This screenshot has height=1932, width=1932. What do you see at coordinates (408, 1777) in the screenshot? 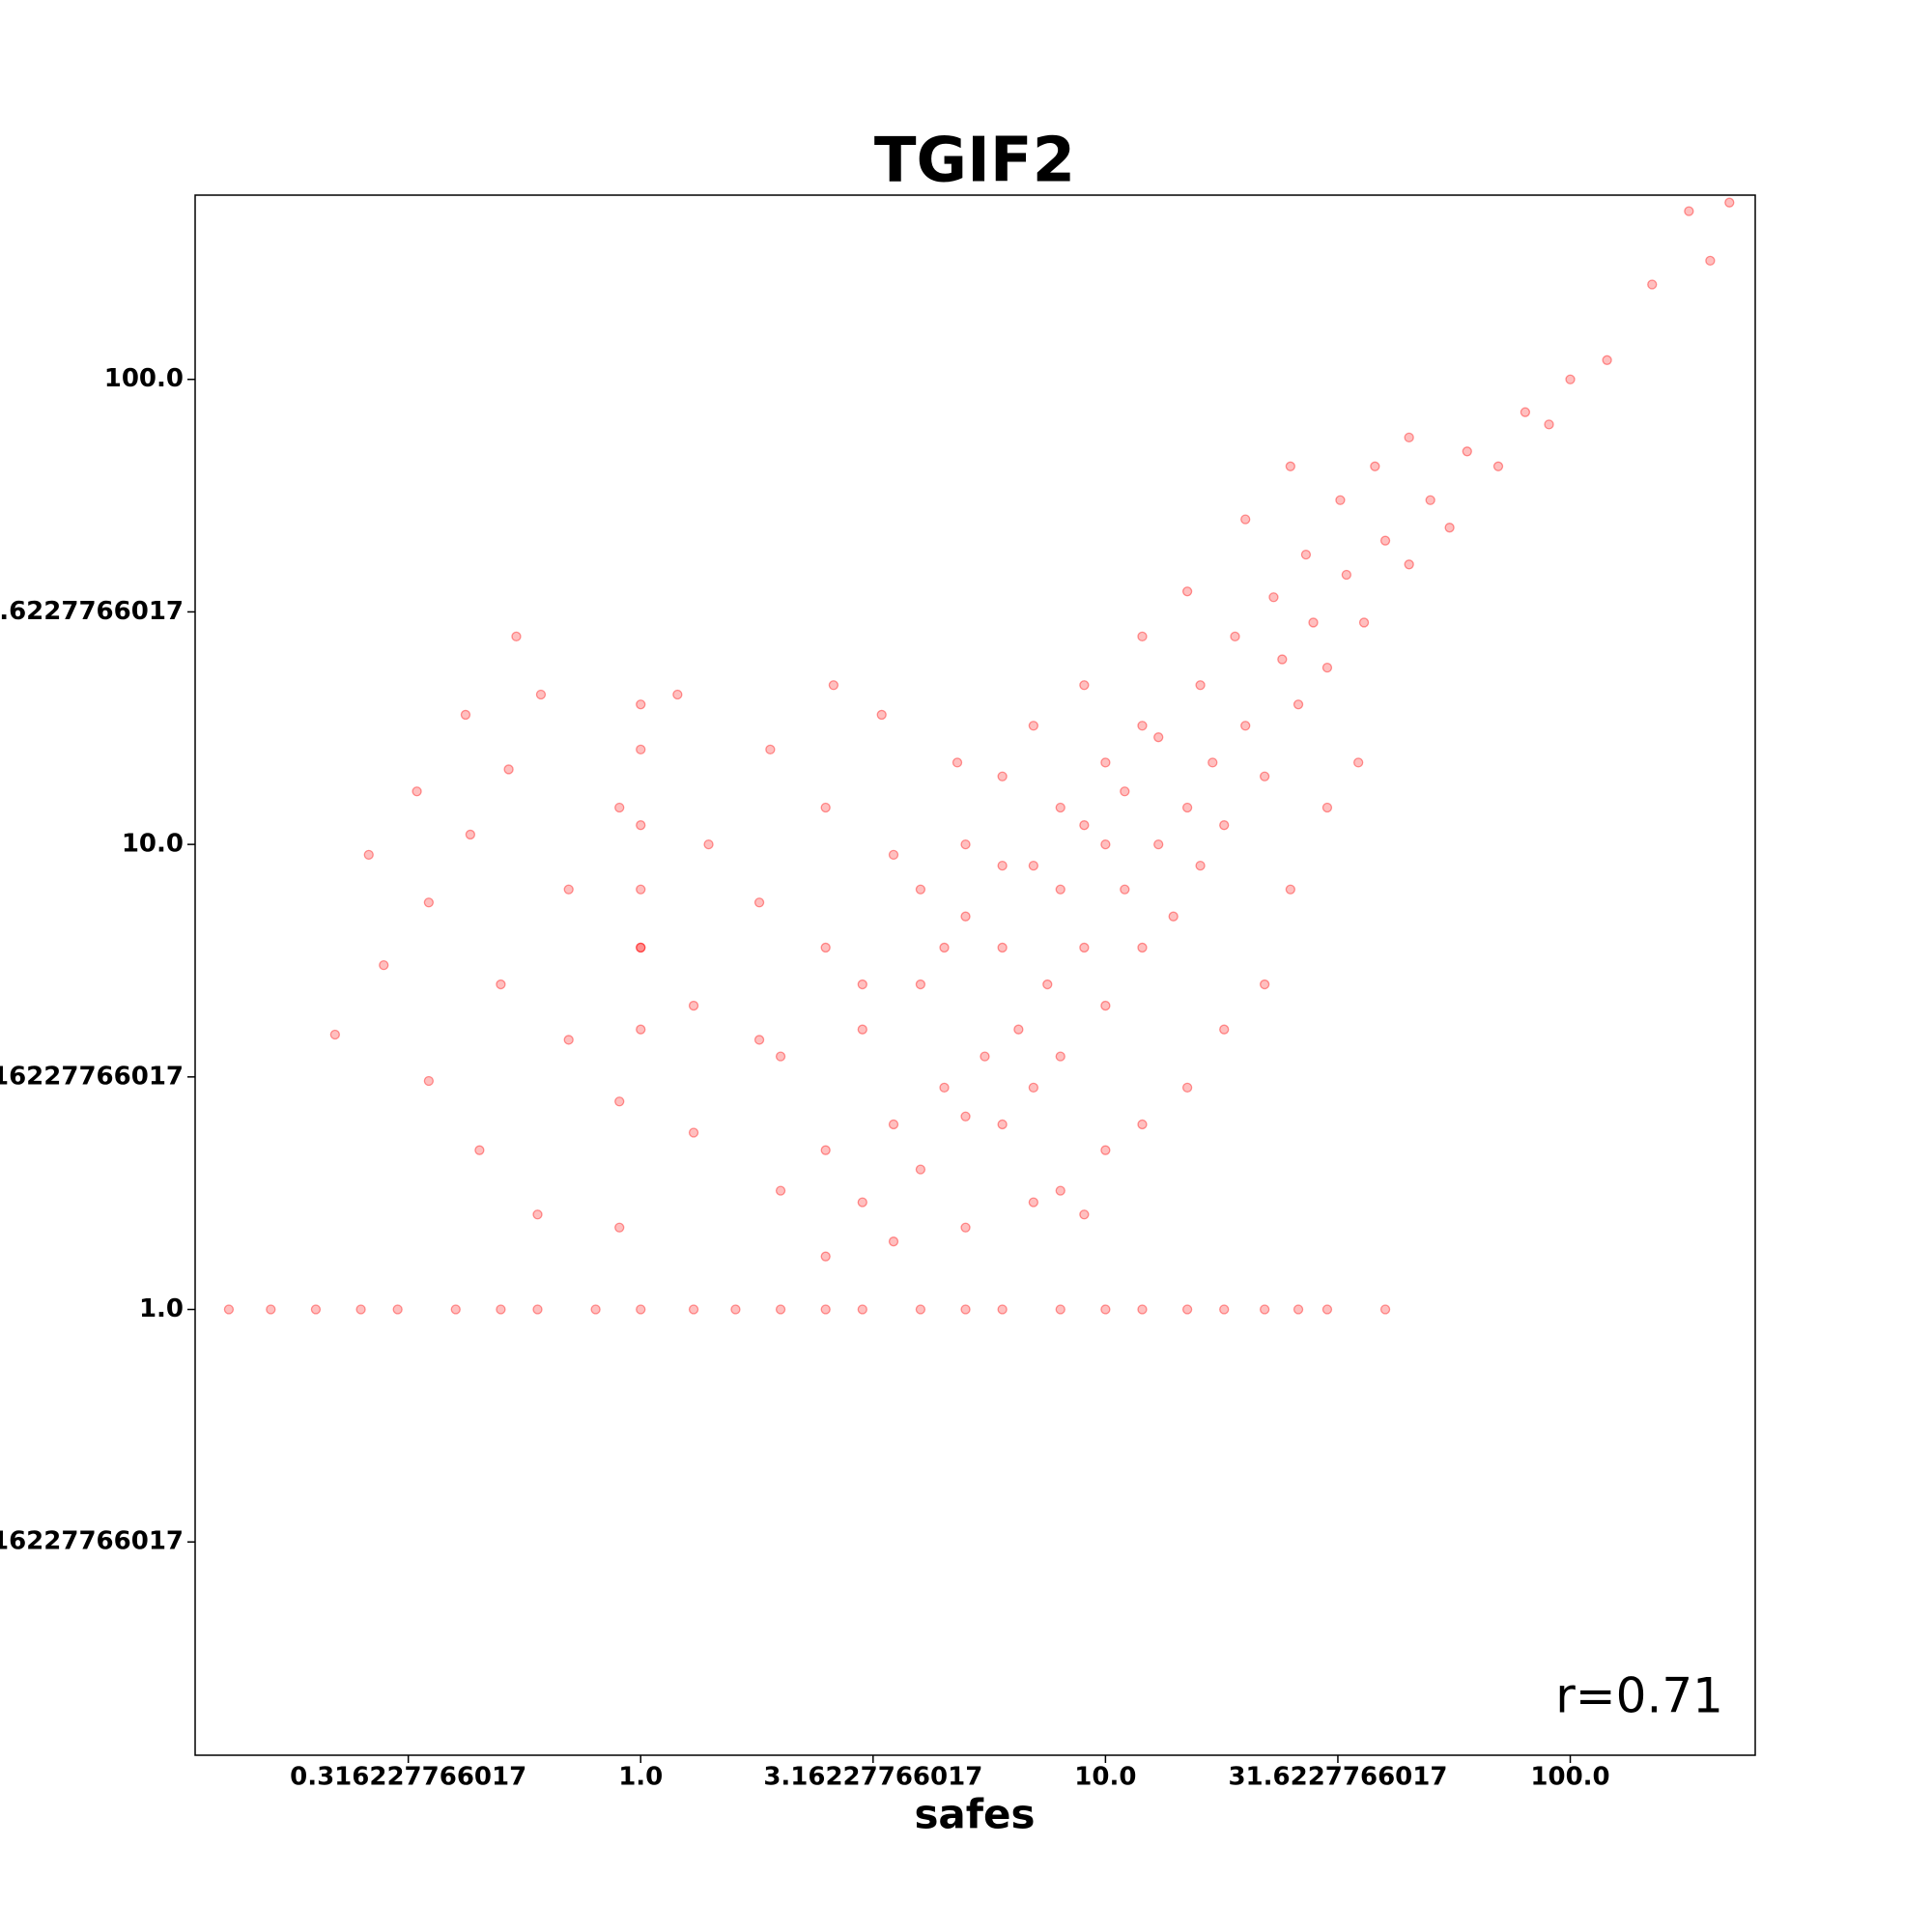
I see `x-tick-label: 0.316227766017` at bounding box center [408, 1777].